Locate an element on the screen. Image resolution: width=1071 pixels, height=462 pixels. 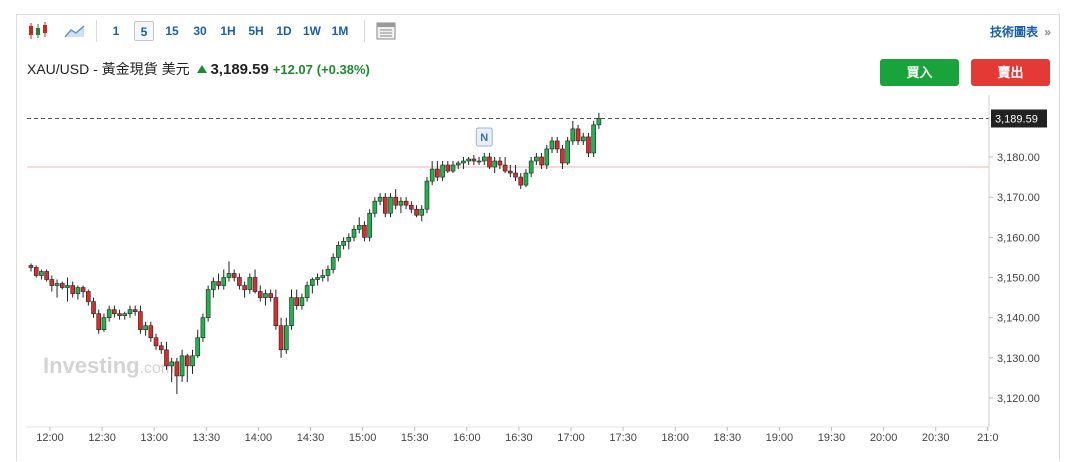
y-tick-label: 3,130.00 is located at coordinates (1018, 359).